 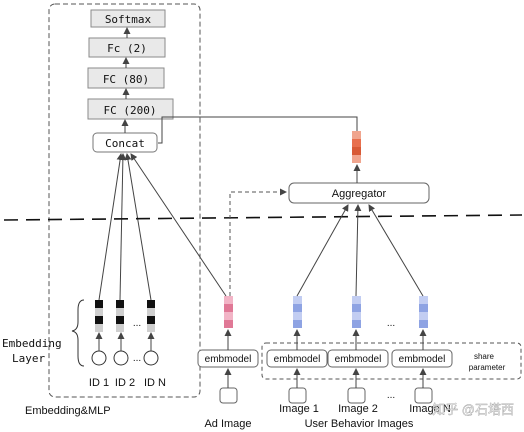 I want to click on embedding-layer-label-line2: Layer, so click(x=28, y=358).